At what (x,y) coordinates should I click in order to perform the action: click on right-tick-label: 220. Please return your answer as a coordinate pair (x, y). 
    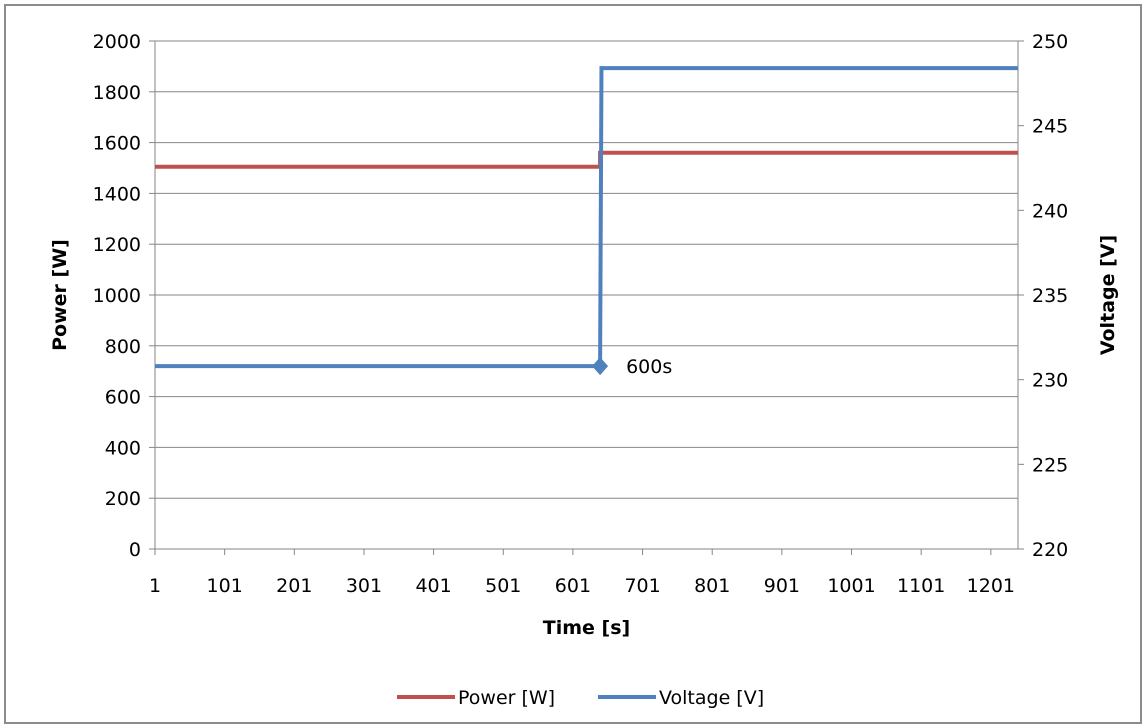
    Looking at the image, I should click on (1050, 550).